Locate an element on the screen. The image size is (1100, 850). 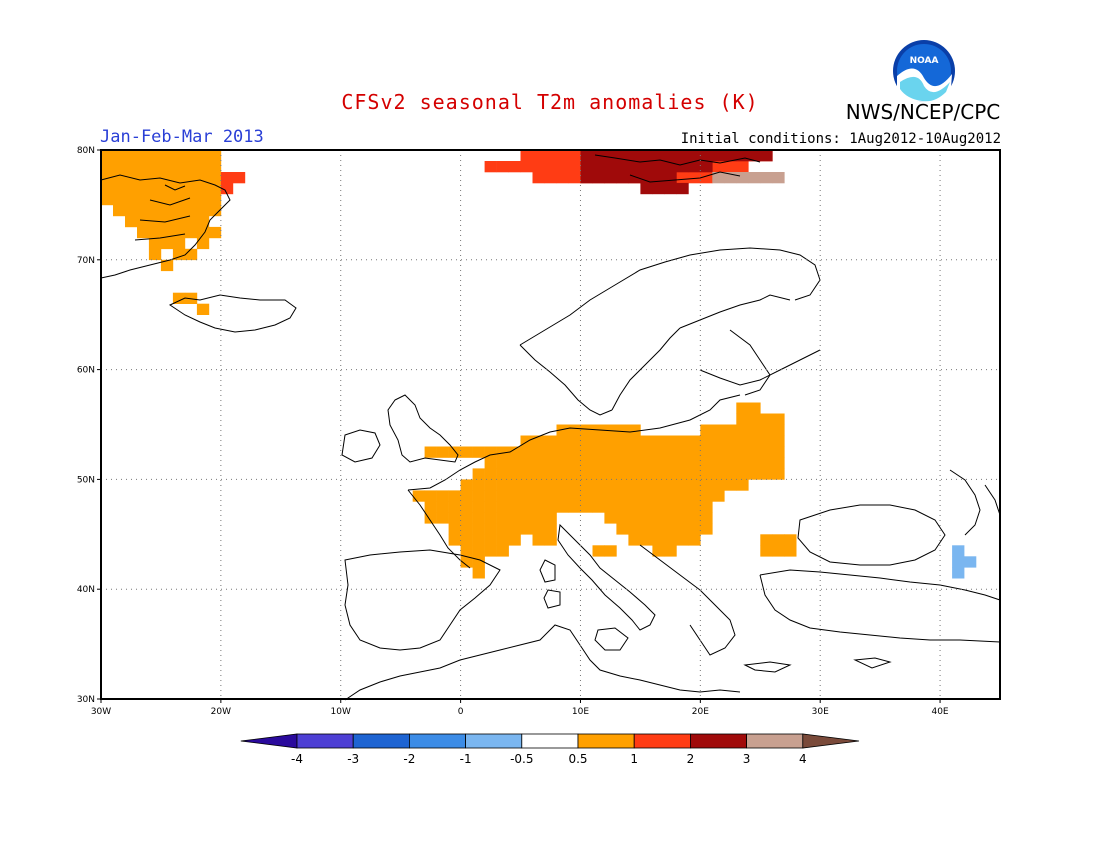
x-tick-label: 10E is located at coordinates (580, 712).